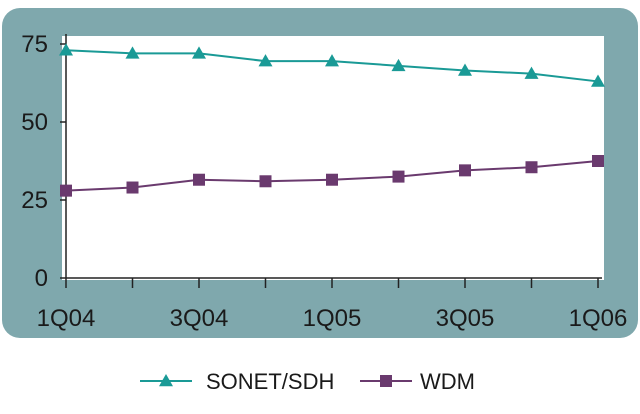 The height and width of the screenshot is (414, 640). Describe the element at coordinates (43, 161) in the screenshot. I see `y-axis-ticks: 0 25 50 75` at that location.